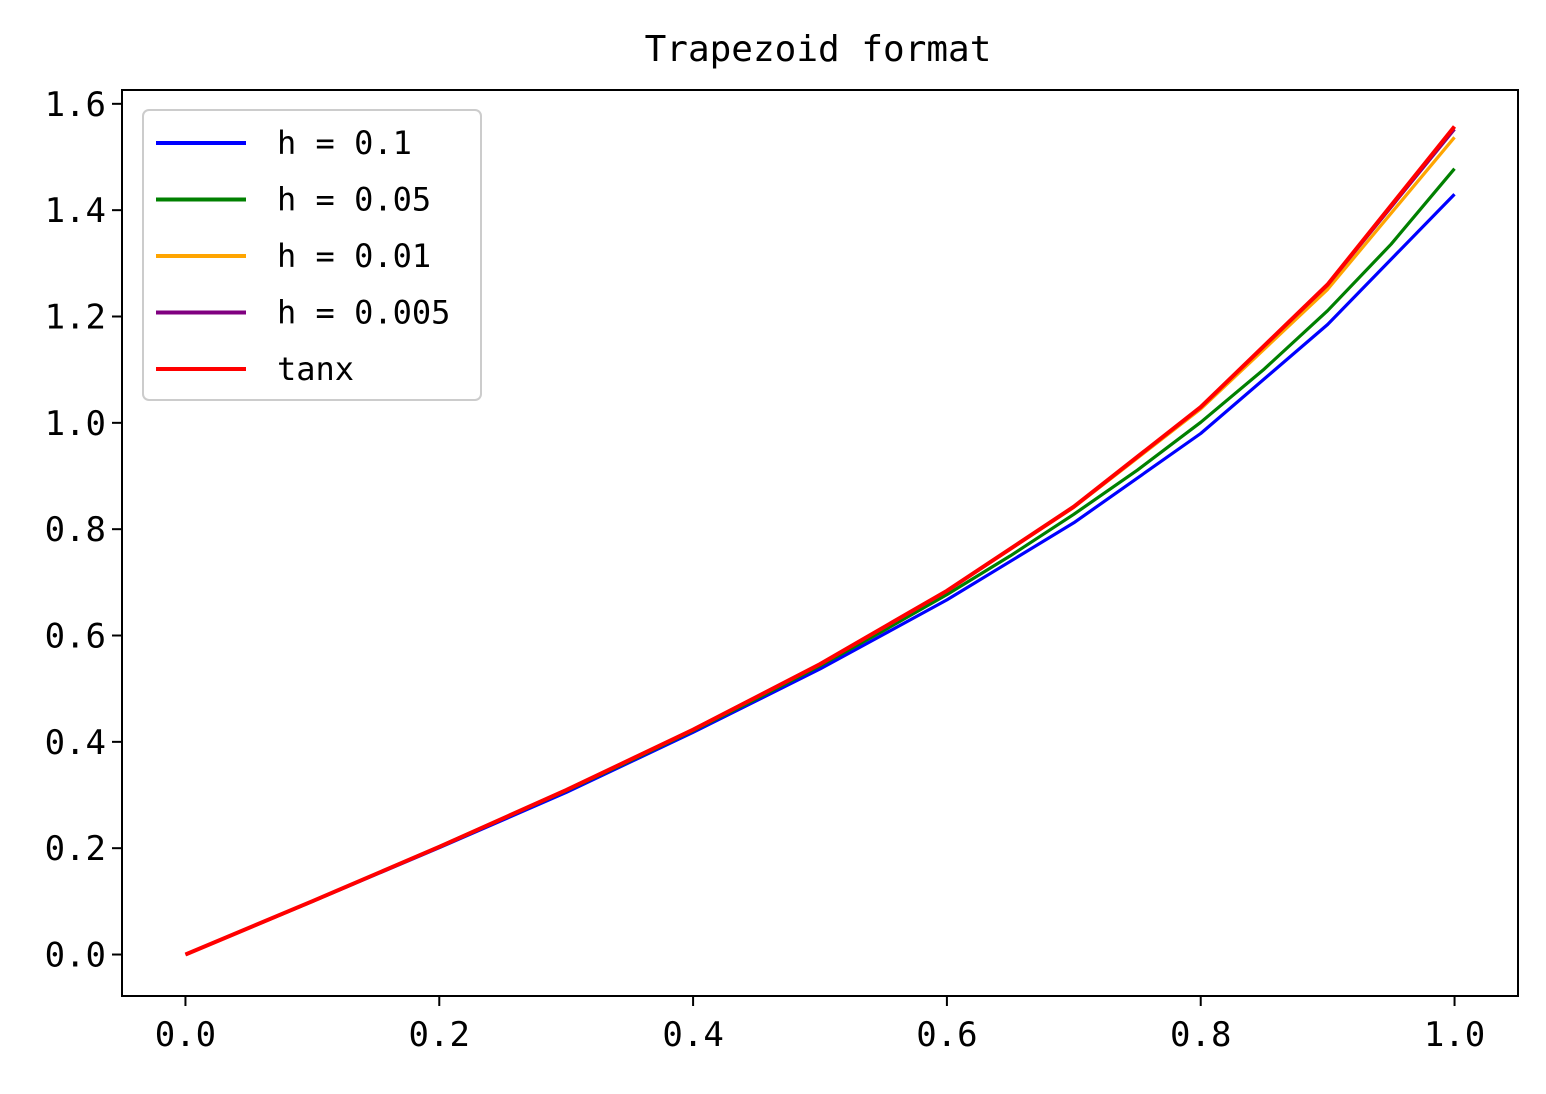 This screenshot has height=1094, width=1546. Describe the element at coordinates (818, 49) in the screenshot. I see `chart-title: Trapezoid format` at that location.